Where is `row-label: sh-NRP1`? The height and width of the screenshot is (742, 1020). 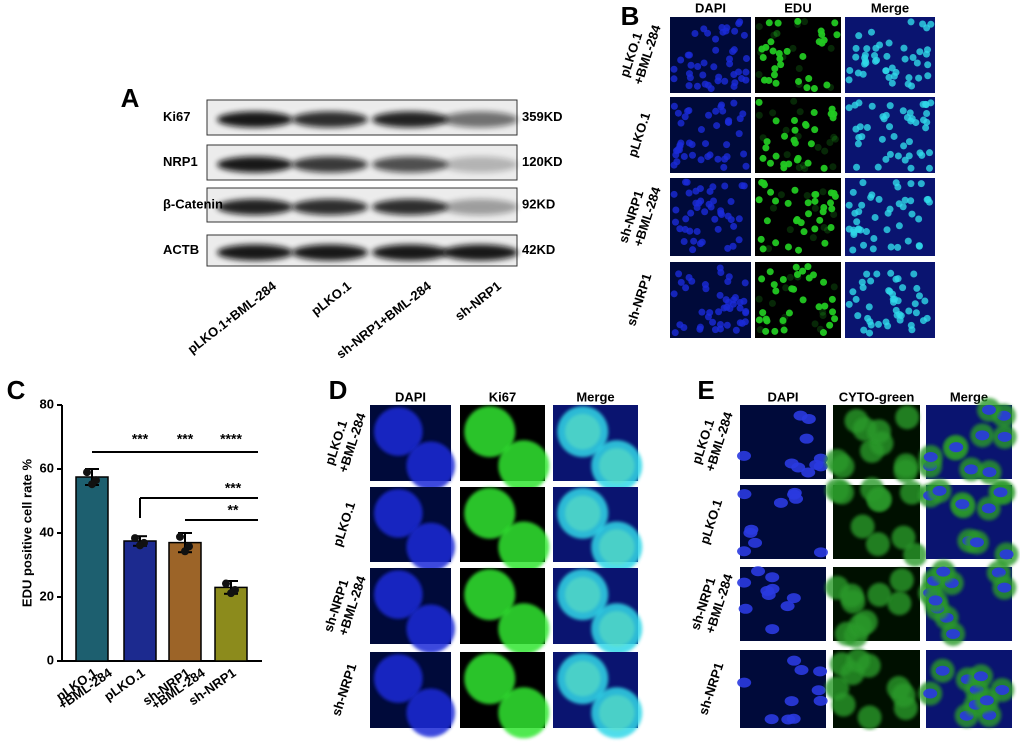 row-label: sh-NRP1 is located at coordinates (710, 689).